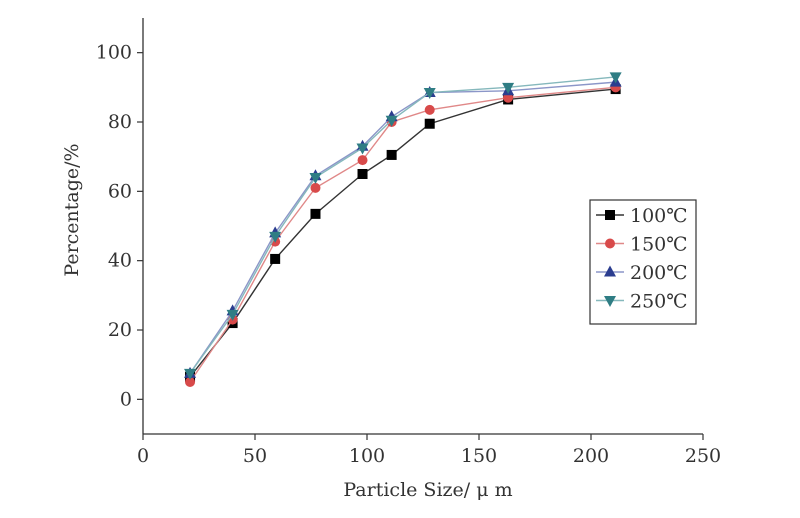  I want to click on legend-item: 100℃, so click(642, 216).